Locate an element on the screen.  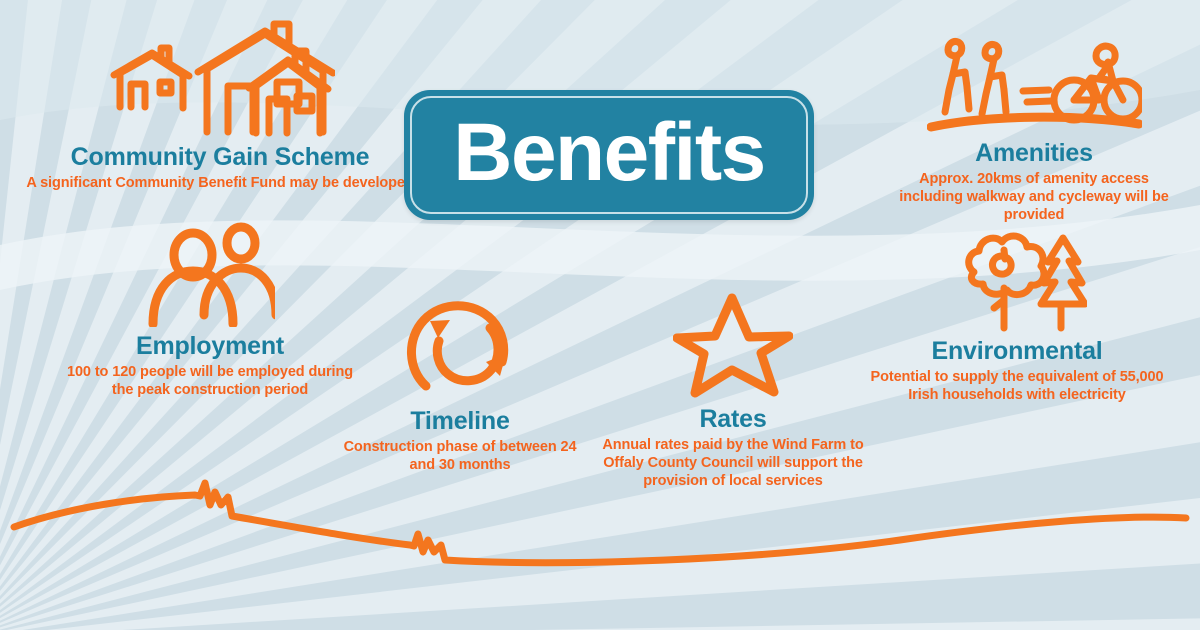
cycle-arrows-icon is located at coordinates (458, 346).